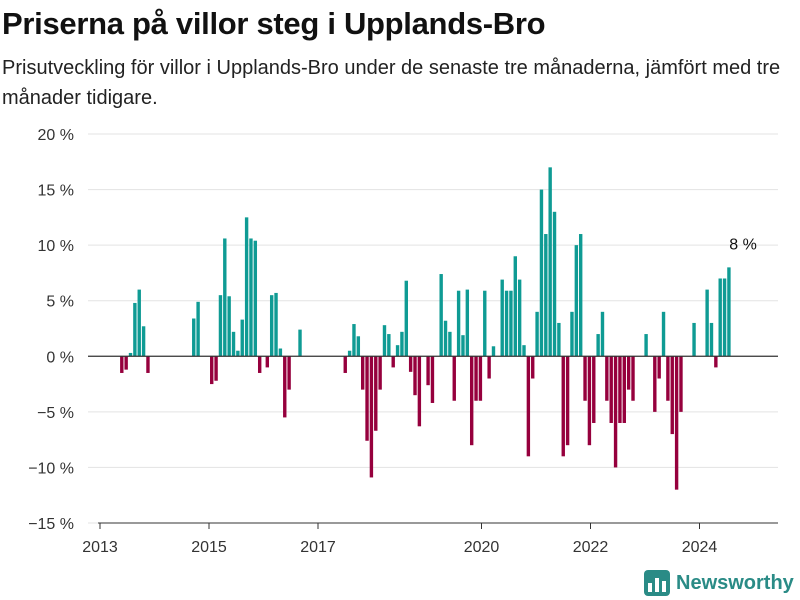 This screenshot has height=600, width=800. What do you see at coordinates (743, 244) in the screenshot?
I see `latest-value-label: 8 %` at bounding box center [743, 244].